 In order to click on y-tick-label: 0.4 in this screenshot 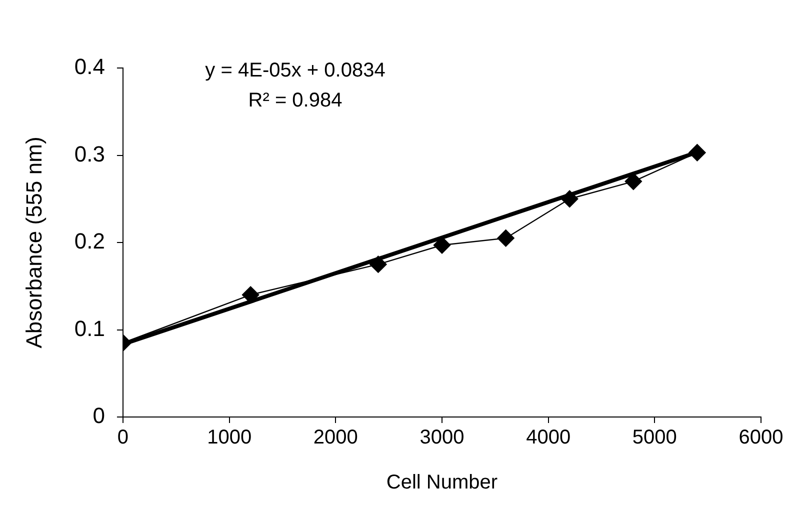, I will do `click(89, 67)`.